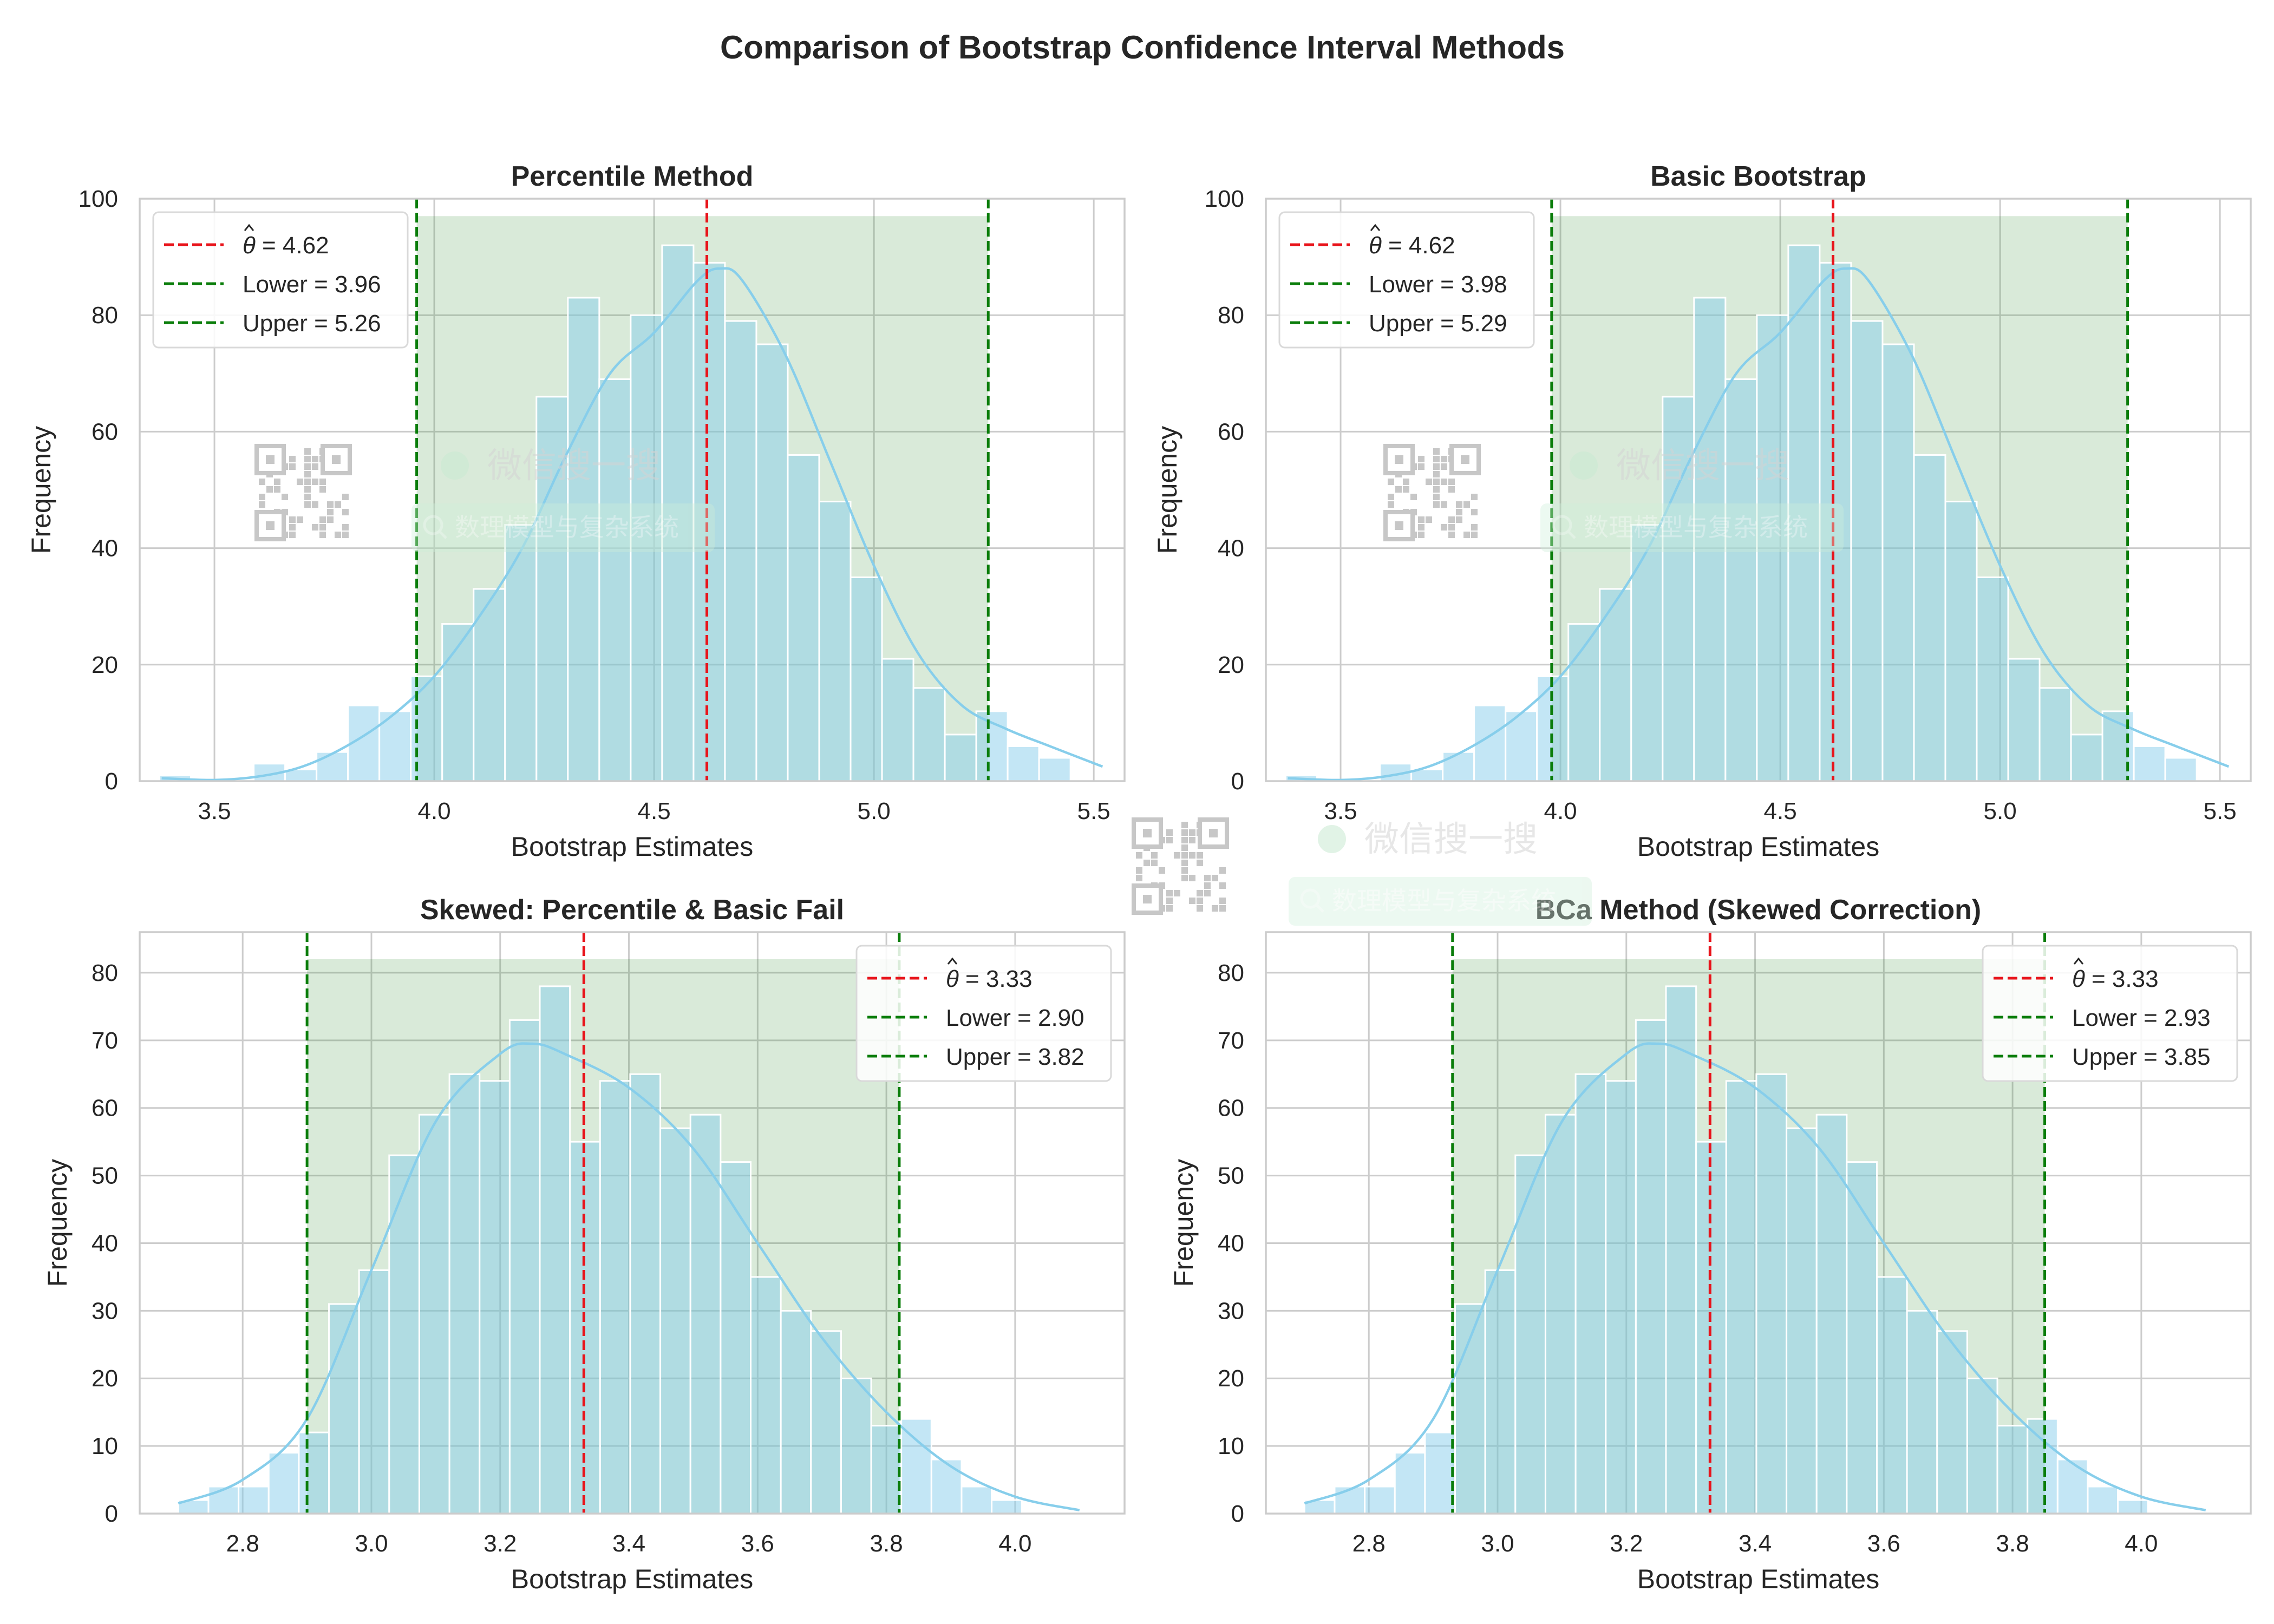  Describe the element at coordinates (632, 176) in the screenshot. I see `panel-title: Percentile Method` at that location.